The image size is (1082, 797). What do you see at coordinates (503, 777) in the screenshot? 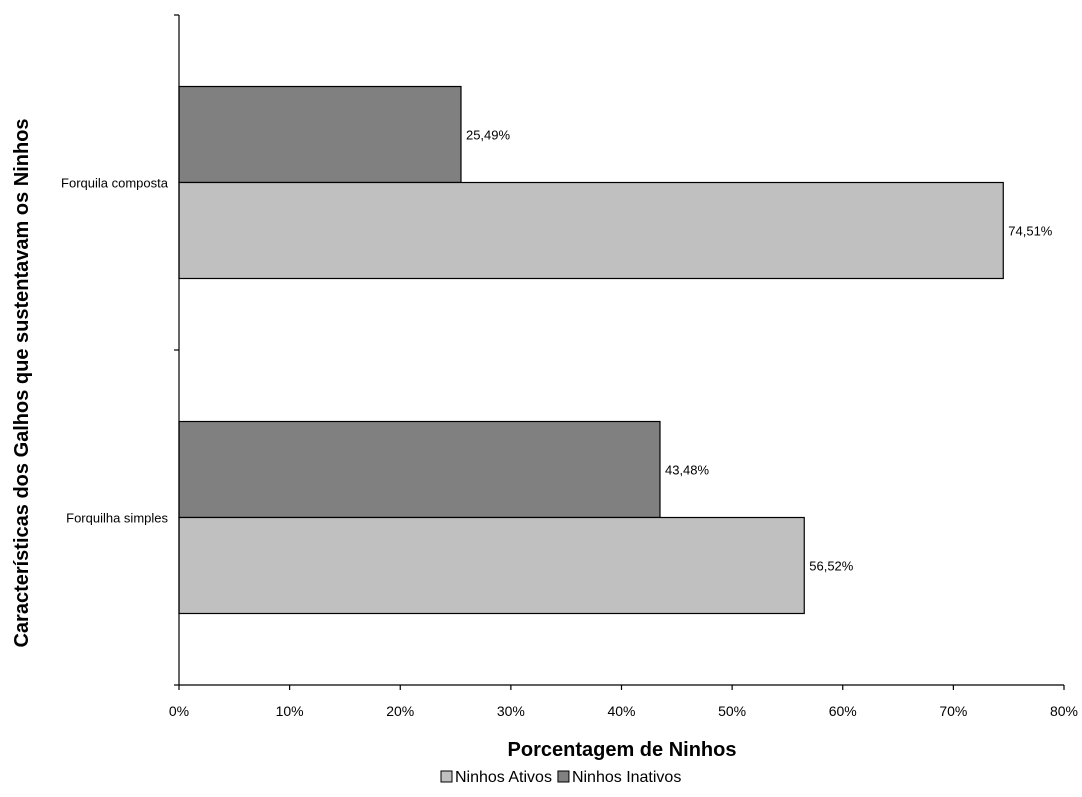
I see `legend-label-ativos: Ninhos Ativos` at bounding box center [503, 777].